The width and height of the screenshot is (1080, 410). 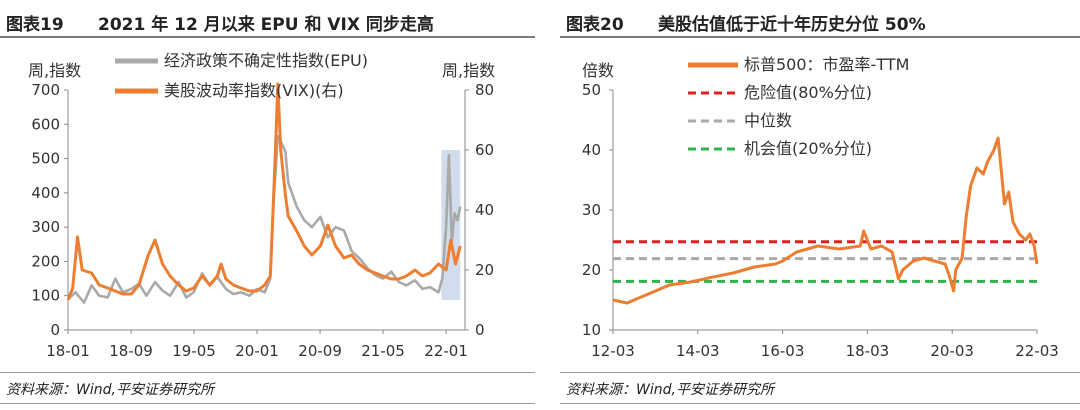 What do you see at coordinates (45, 193) in the screenshot?
I see `left-y-tick-label: 400` at bounding box center [45, 193].